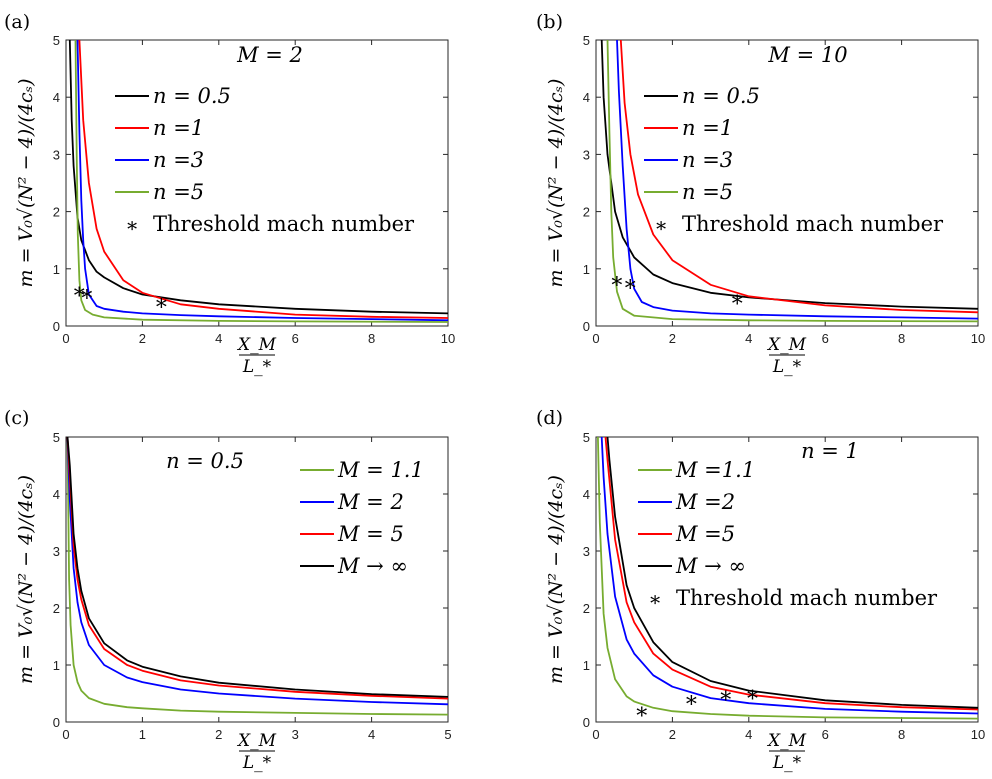  What do you see at coordinates (17, 22) in the screenshot?
I see `panel-label: (a)` at bounding box center [17, 22].